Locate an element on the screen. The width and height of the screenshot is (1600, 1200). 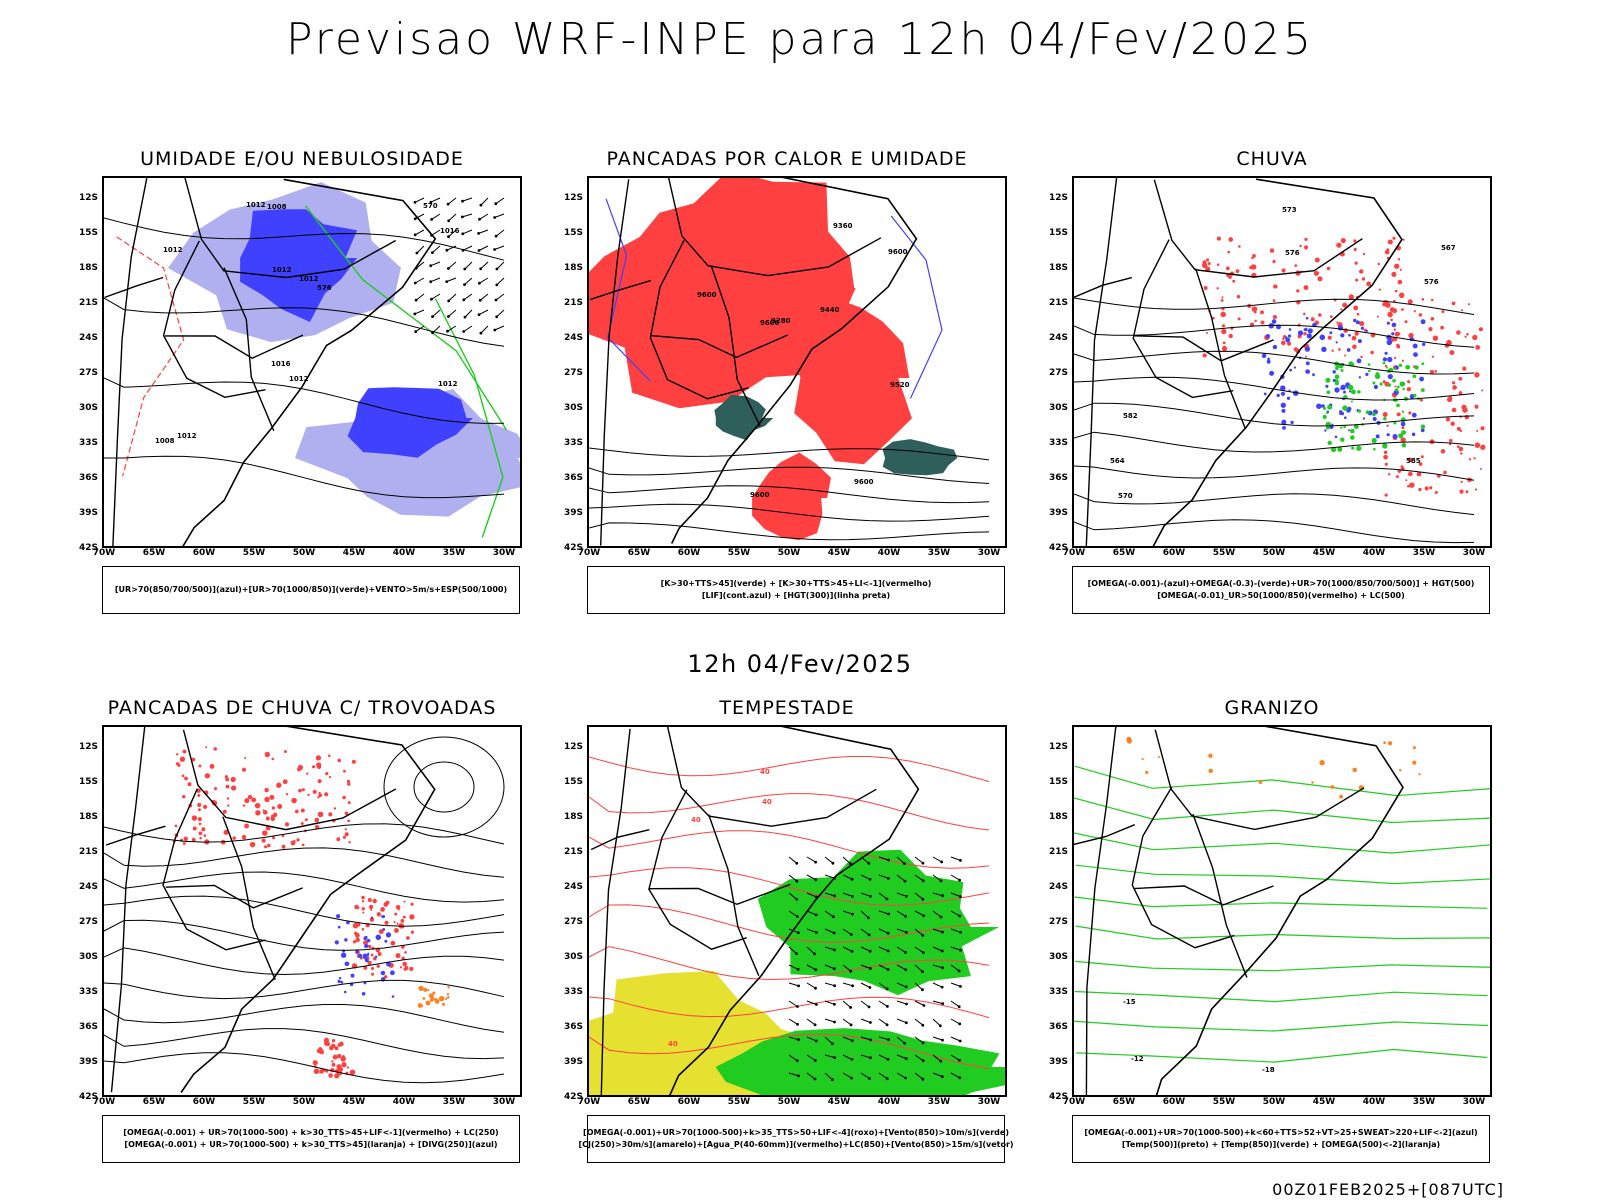
lat-tick-label: 27S is located at coordinates (88, 373).